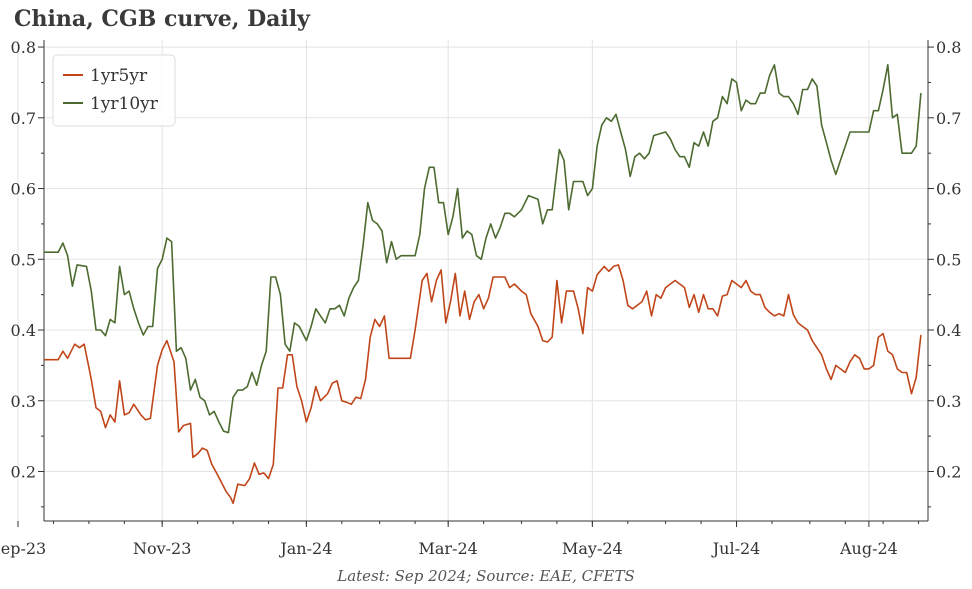 This screenshot has height=589, width=972. I want to click on y-tick-label-left: 0.7, so click(23, 118).